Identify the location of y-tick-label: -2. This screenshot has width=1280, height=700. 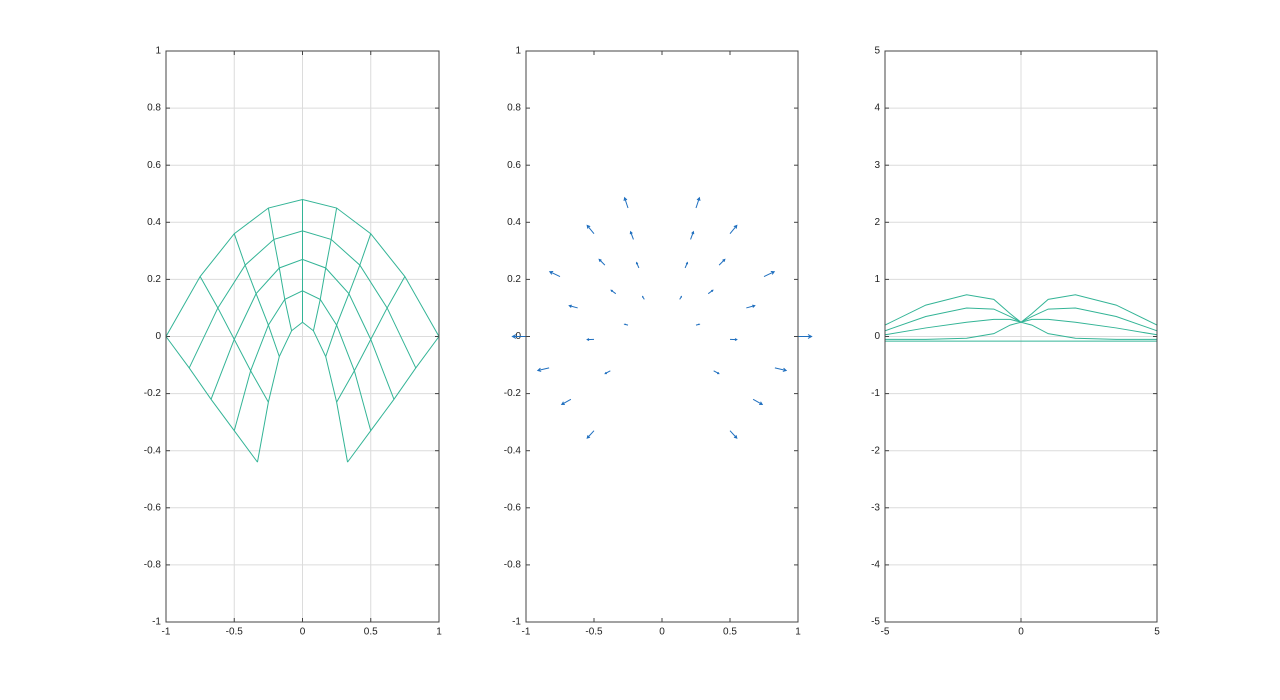
(875, 450).